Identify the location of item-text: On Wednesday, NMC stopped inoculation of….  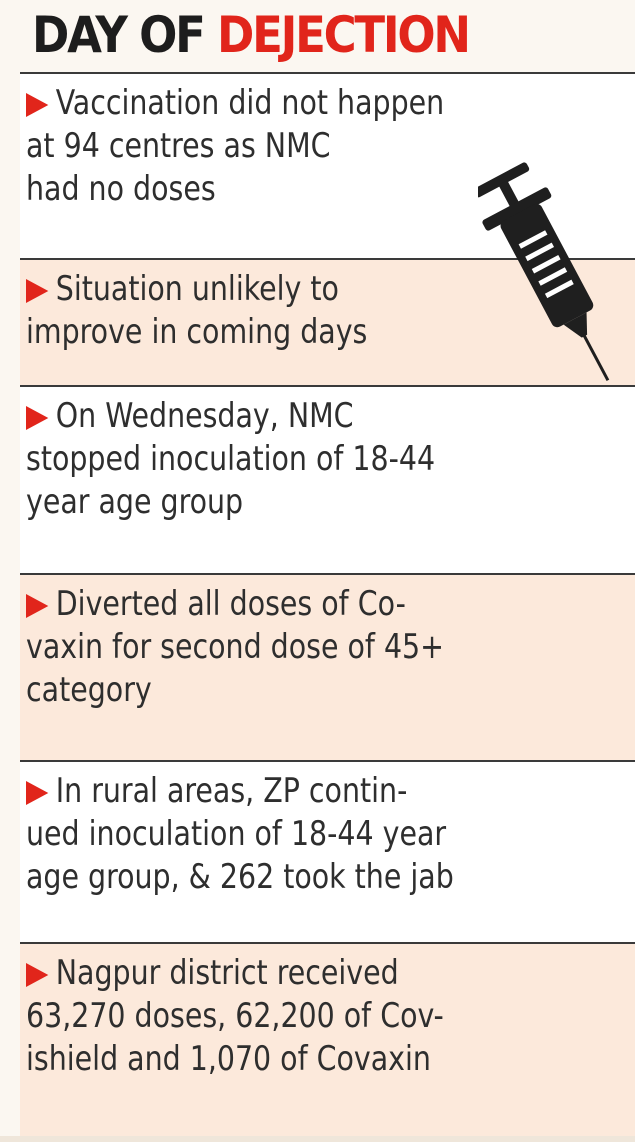
(231, 459).